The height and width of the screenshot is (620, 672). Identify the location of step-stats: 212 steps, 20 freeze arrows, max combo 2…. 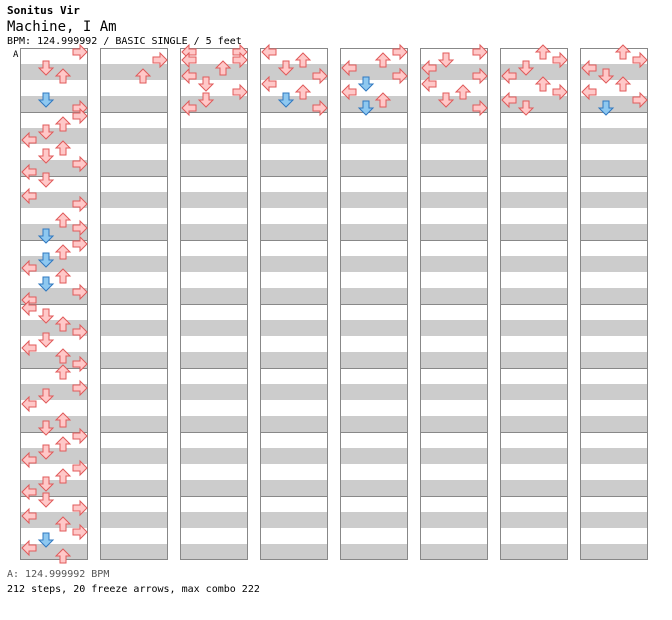
(133, 589).